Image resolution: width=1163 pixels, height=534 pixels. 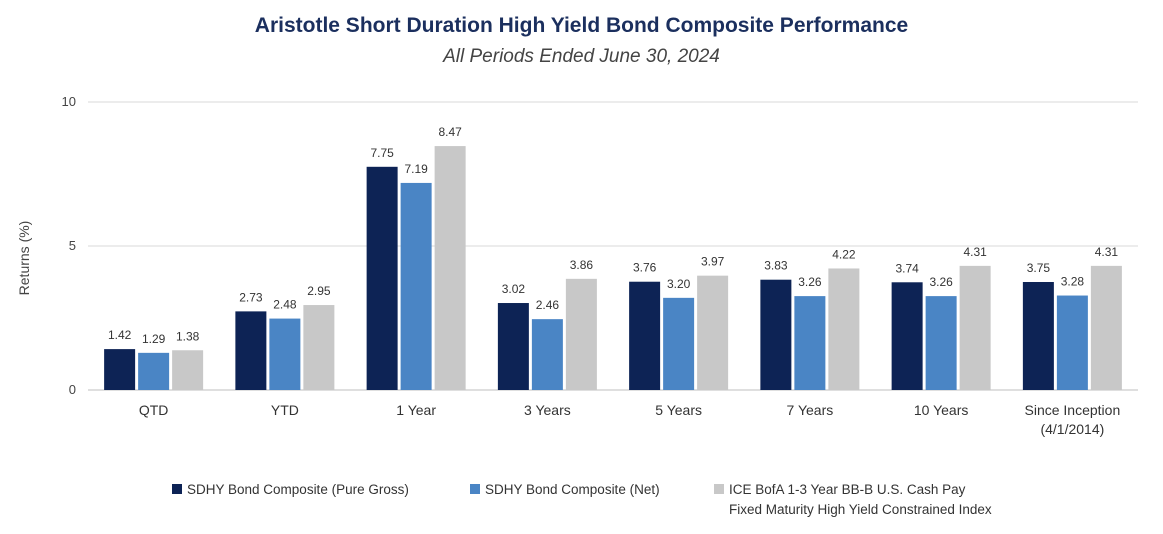 I want to click on data-label: 4.22, so click(x=844, y=254).